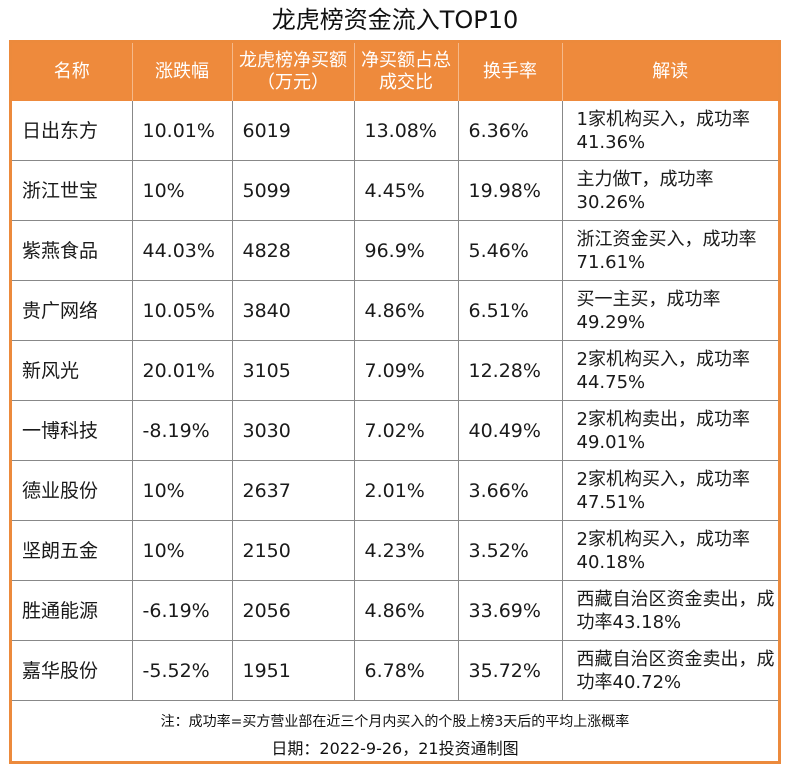 The width and height of the screenshot is (790, 770). I want to click on cell-turnover: 6.51%, so click(510, 310).